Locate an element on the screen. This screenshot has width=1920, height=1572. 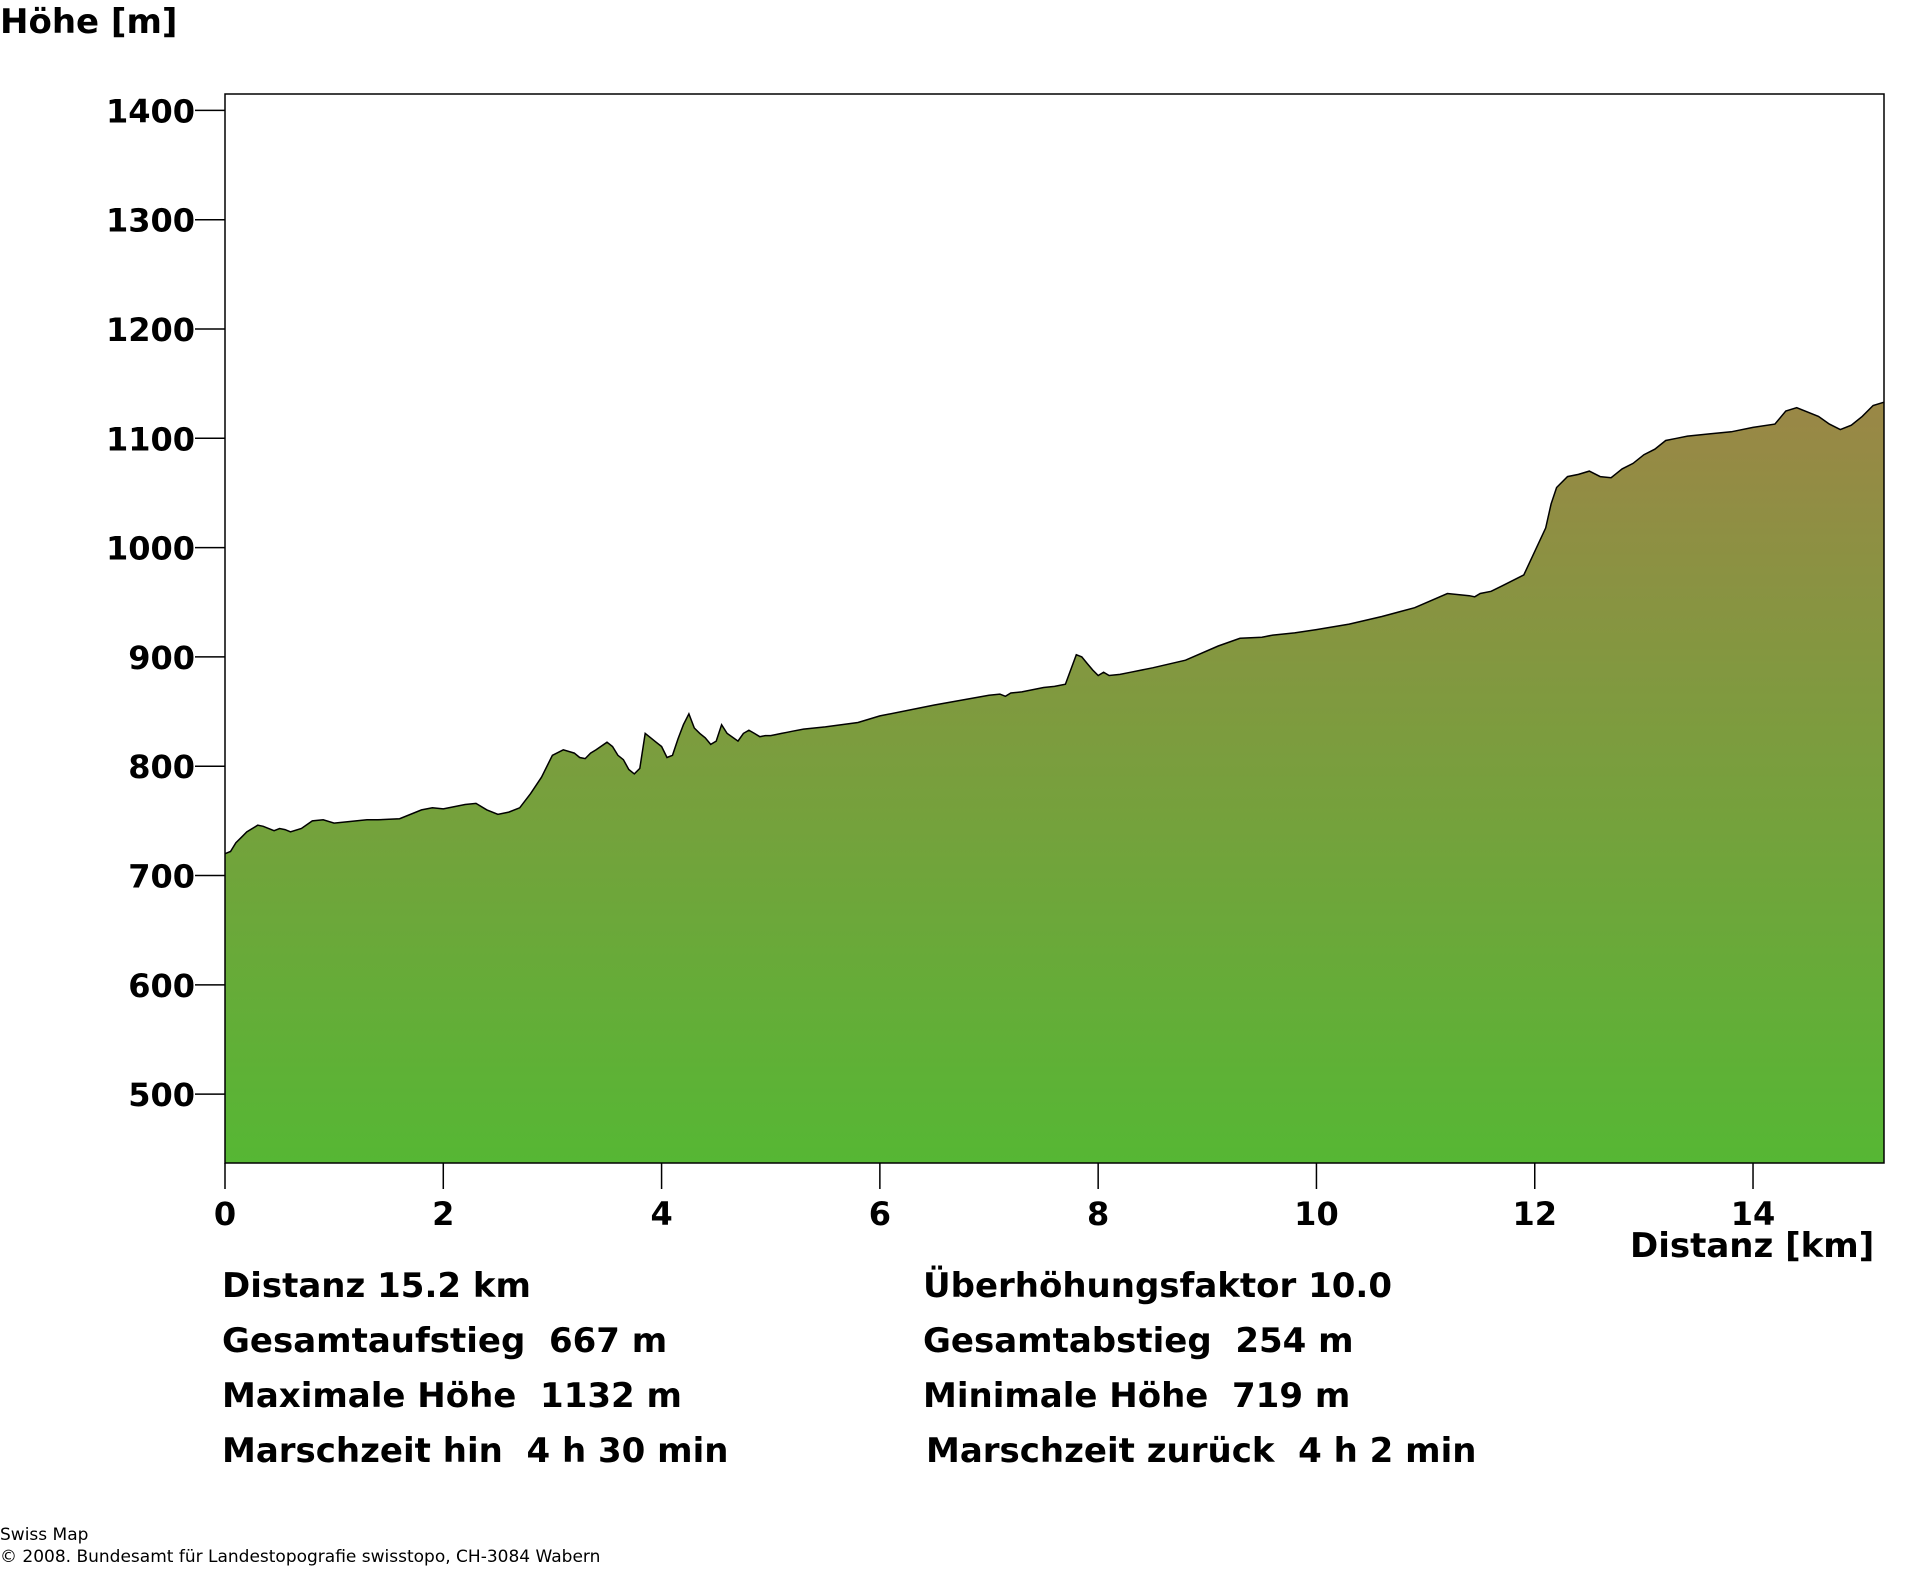
y-axis: 500 600 700 800 900 1000 1100 1200 1300 1400 is located at coordinates (165, 603).